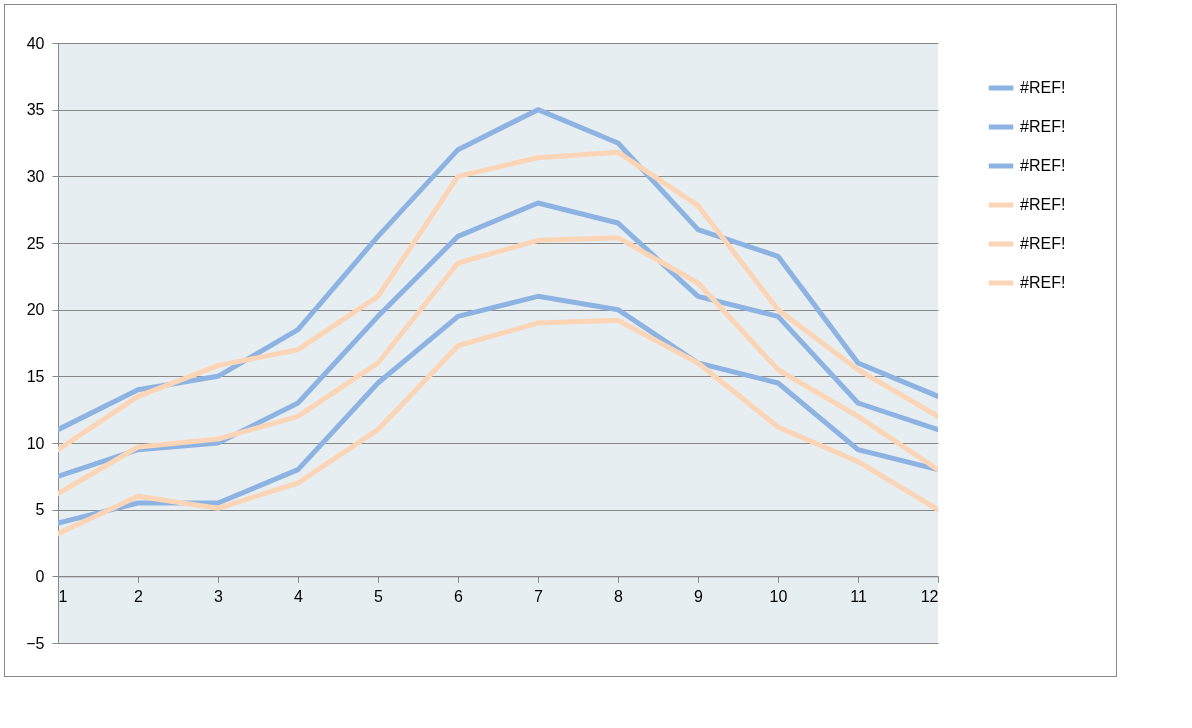 This screenshot has width=1192, height=728. I want to click on x-tick-label: 6, so click(459, 596).